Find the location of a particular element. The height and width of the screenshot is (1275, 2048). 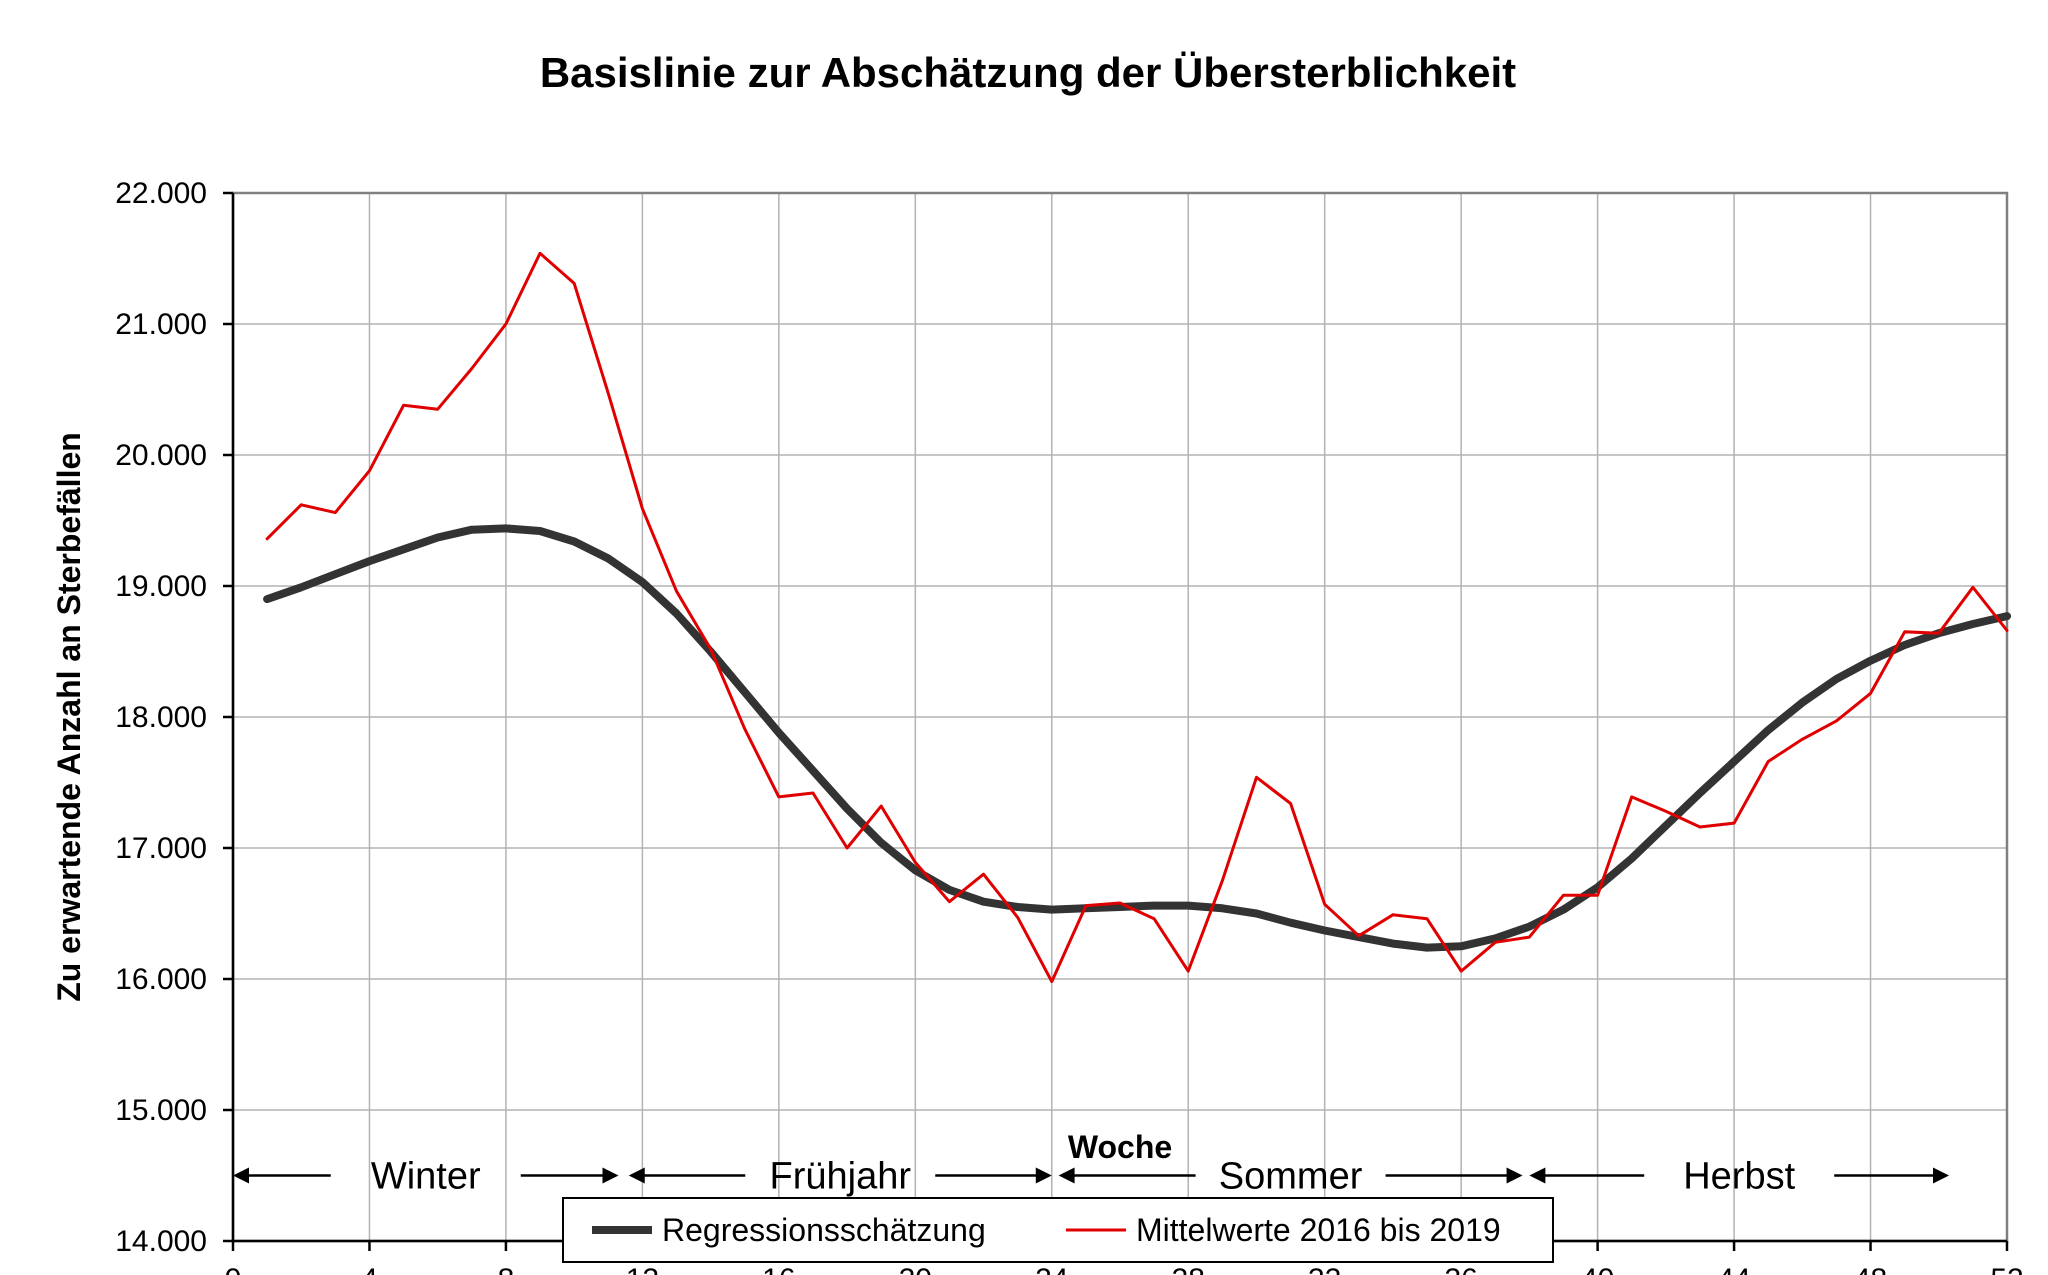

x-tick-label-8: 32 is located at coordinates (1324, 1269).